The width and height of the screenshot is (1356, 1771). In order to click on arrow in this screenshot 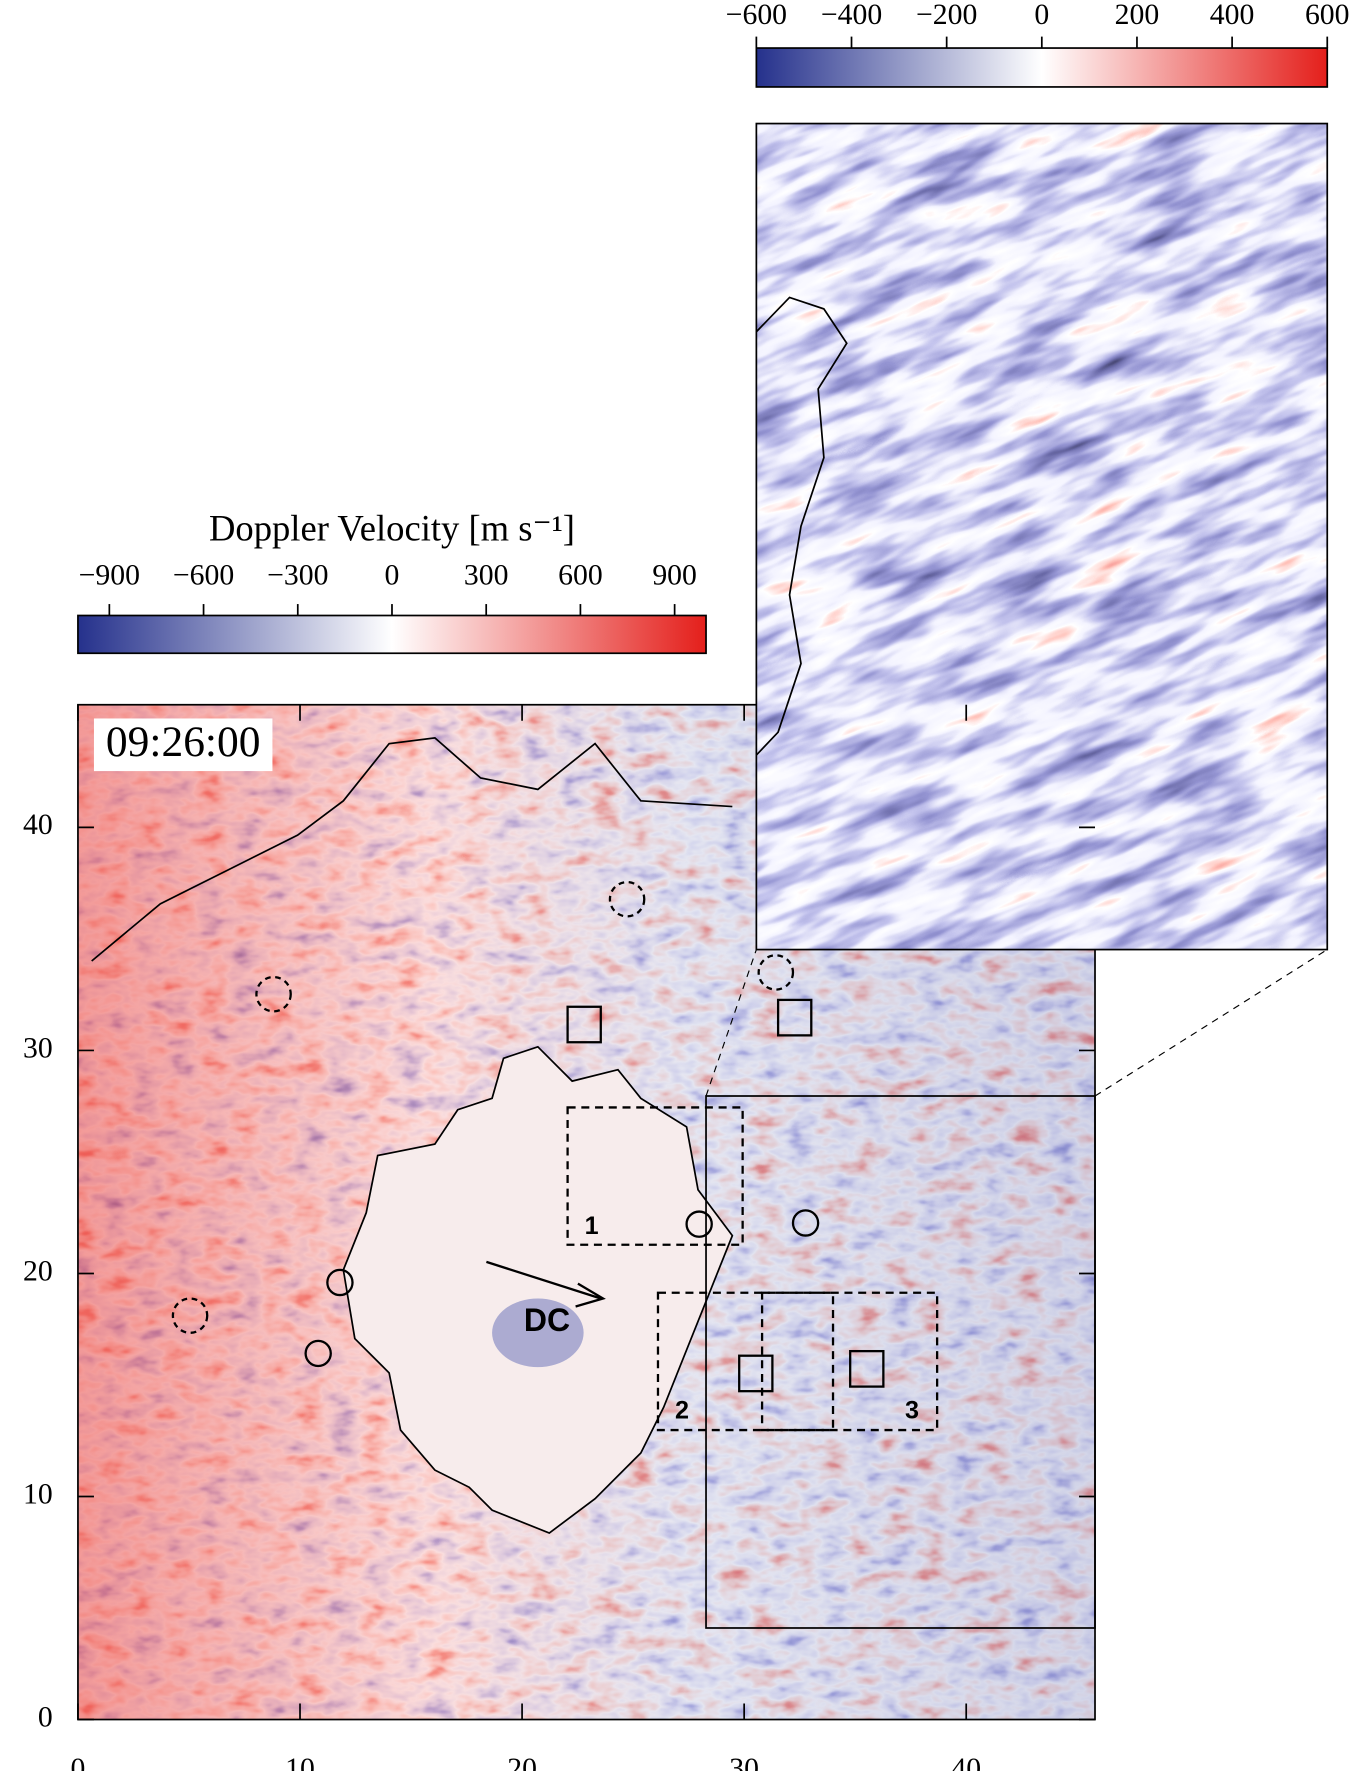, I will do `click(544, 1280)`.